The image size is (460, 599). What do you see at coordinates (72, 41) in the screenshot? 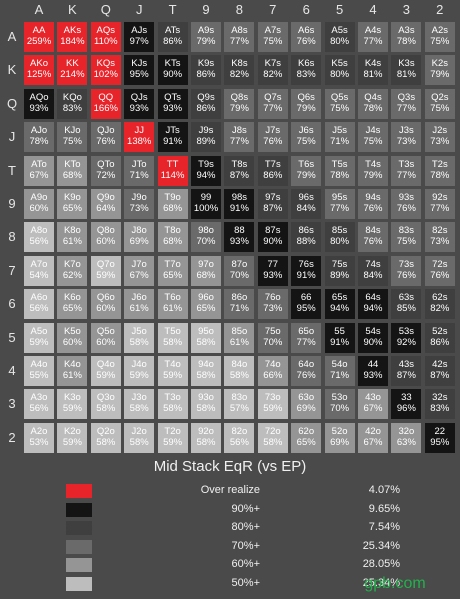
I see `equity-value: 184%` at bounding box center [72, 41].